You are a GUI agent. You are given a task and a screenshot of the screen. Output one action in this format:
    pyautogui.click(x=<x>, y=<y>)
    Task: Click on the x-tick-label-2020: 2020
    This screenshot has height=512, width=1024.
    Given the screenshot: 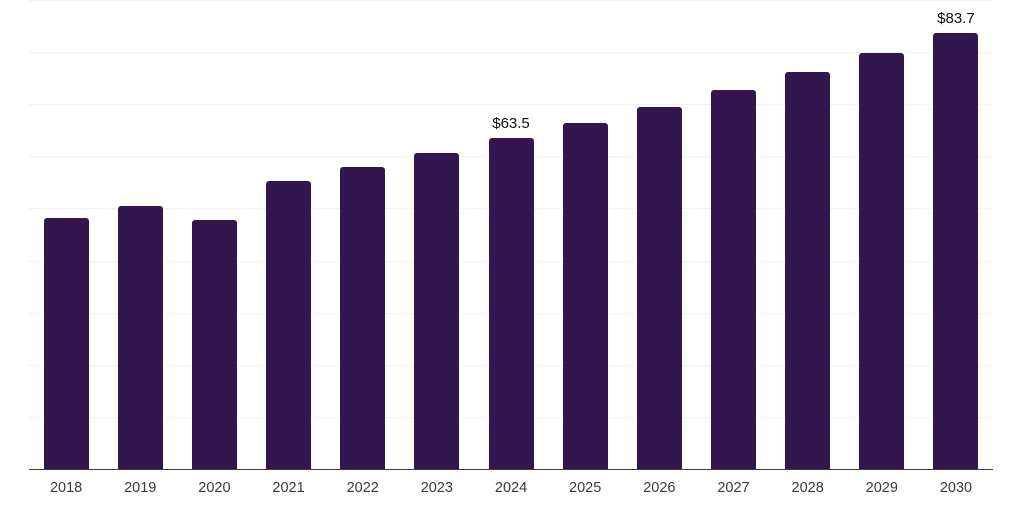 What is the action you would take?
    pyautogui.click(x=214, y=488)
    